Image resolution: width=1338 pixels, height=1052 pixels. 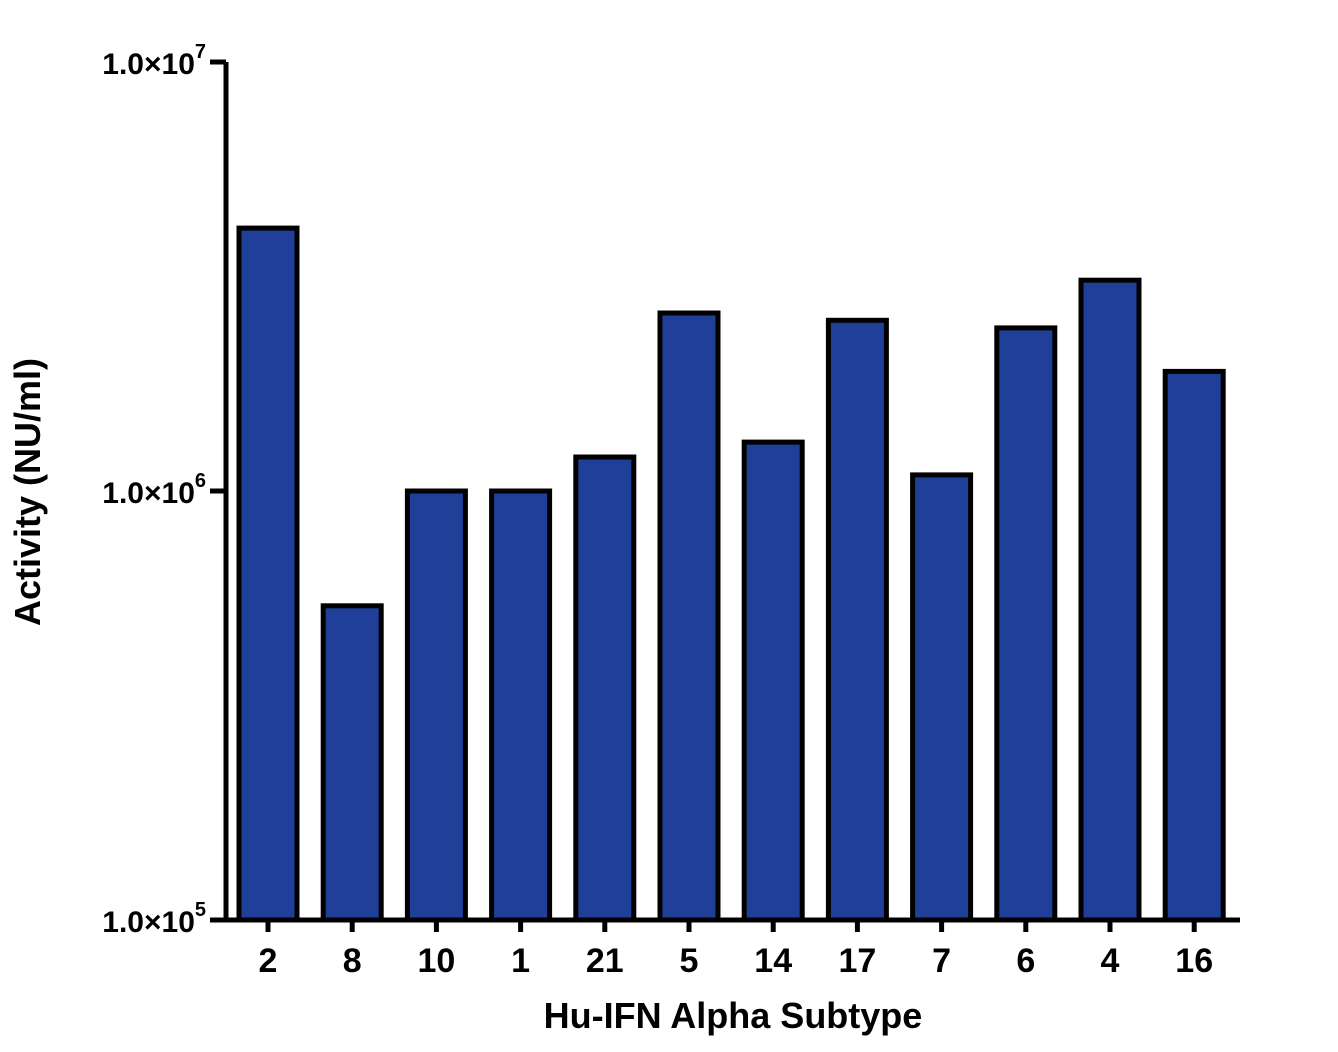 I want to click on y-tick-label: 1.0×10⁶, so click(x=154, y=490).